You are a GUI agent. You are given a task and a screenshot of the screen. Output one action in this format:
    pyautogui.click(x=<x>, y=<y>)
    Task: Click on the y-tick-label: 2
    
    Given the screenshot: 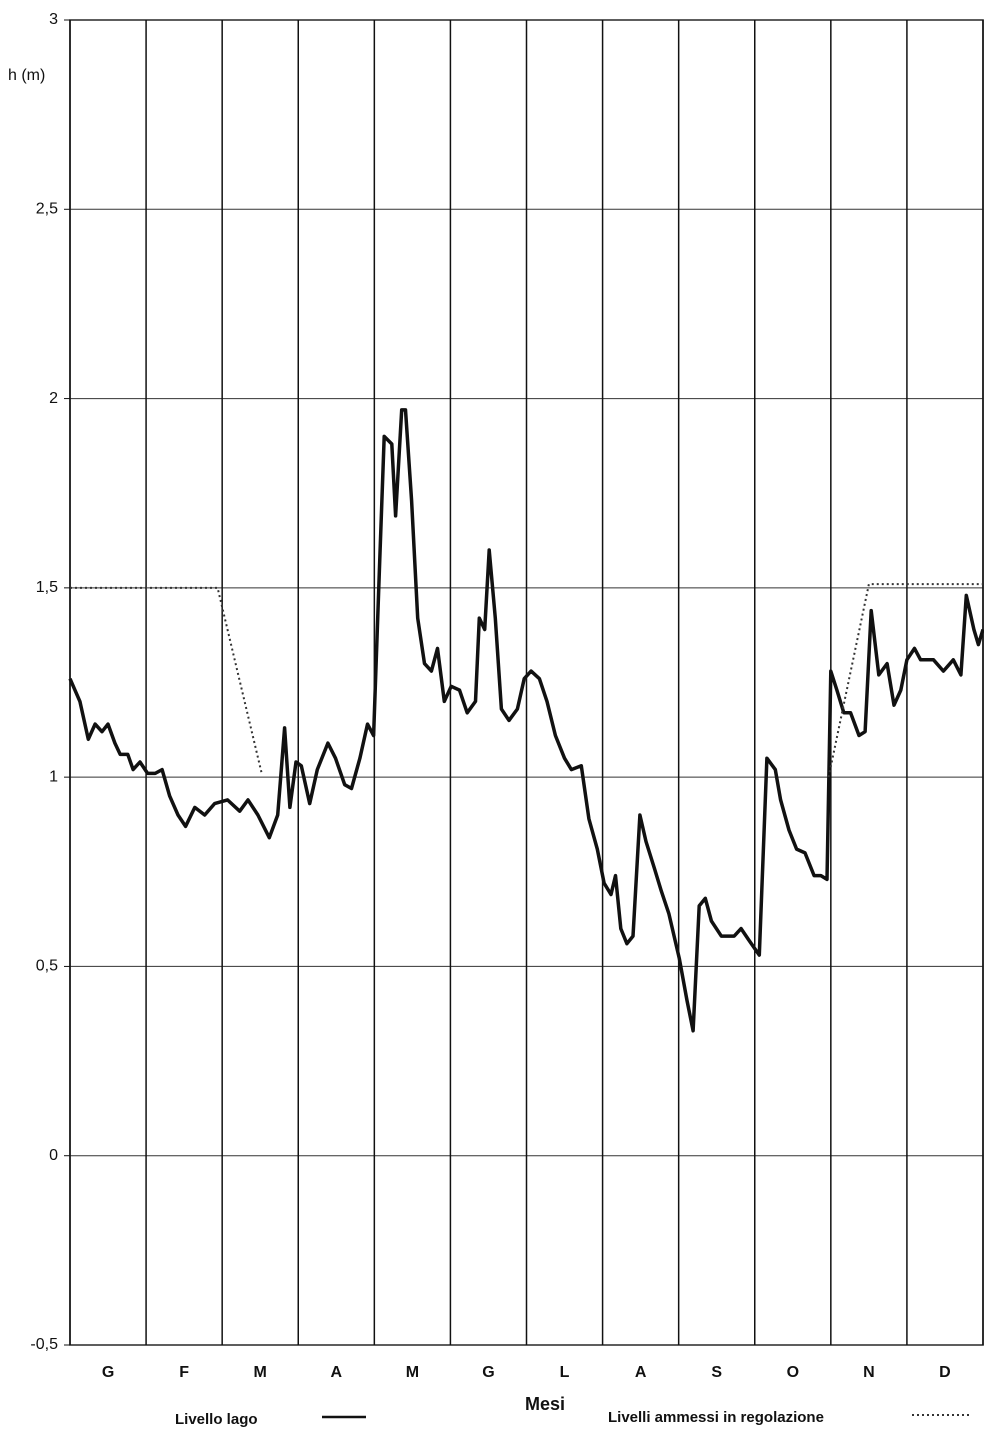 What is the action you would take?
    pyautogui.click(x=53, y=398)
    